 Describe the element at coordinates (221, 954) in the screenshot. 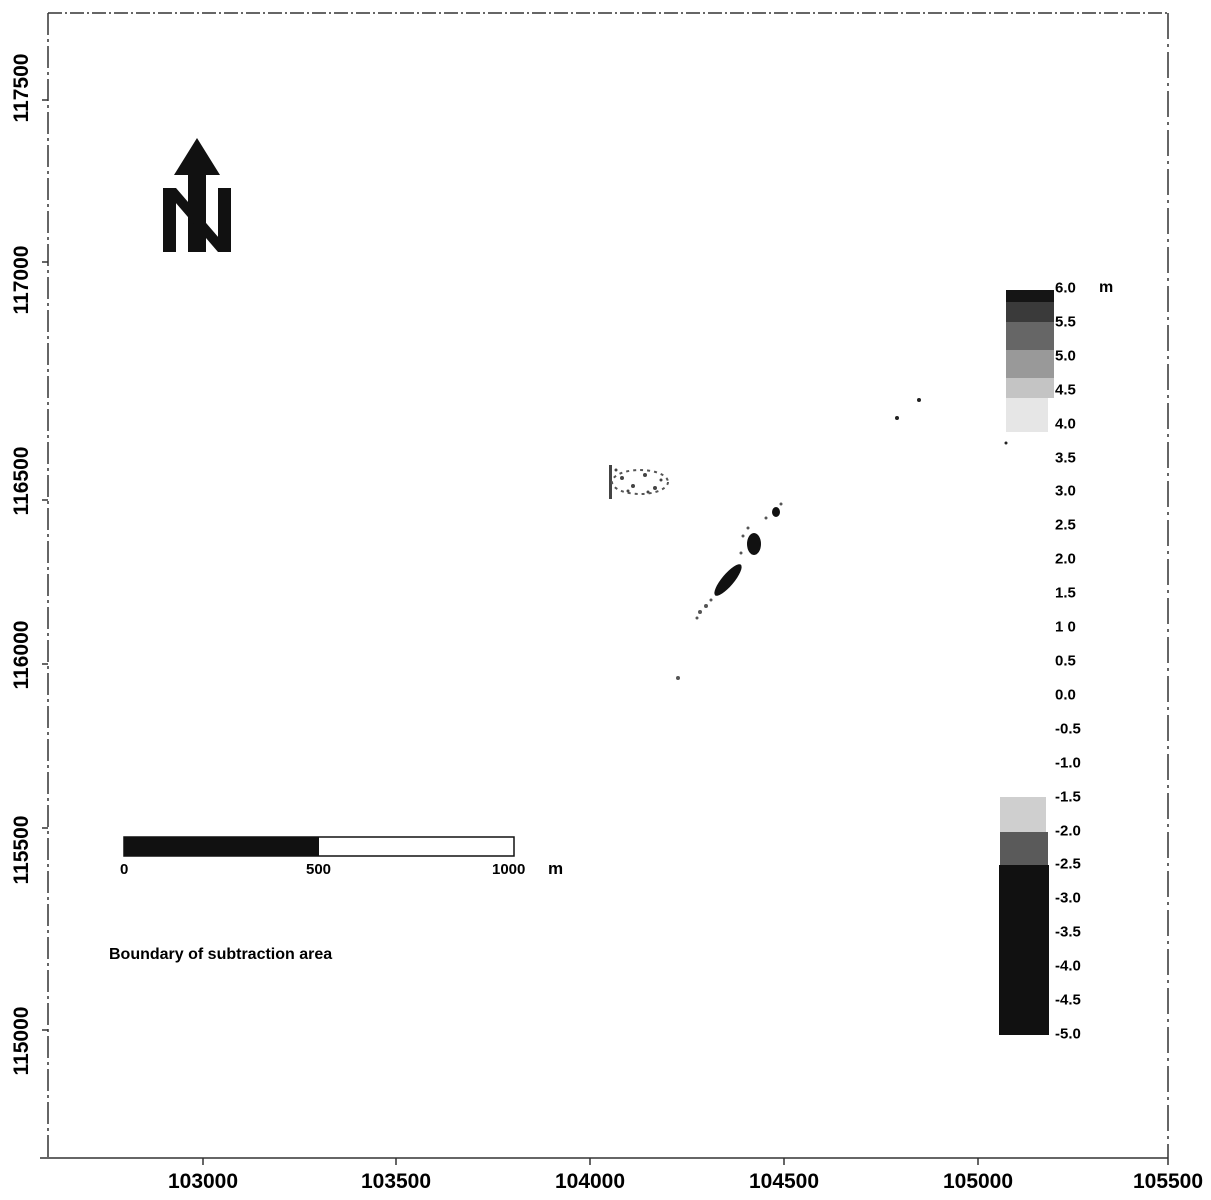

I see `boundary-annotation: Boundary of subtraction area` at that location.